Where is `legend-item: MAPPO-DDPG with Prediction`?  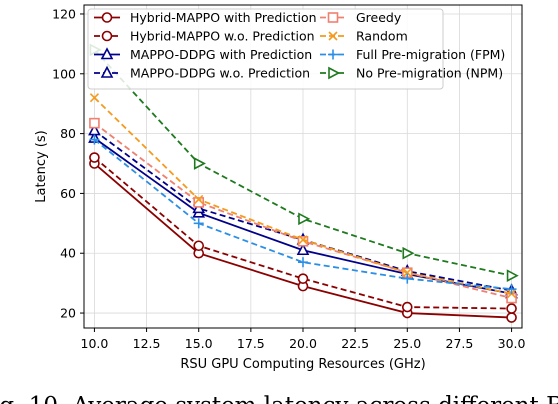
legend-item: MAPPO-DDPG with Prediction is located at coordinates (203, 54).